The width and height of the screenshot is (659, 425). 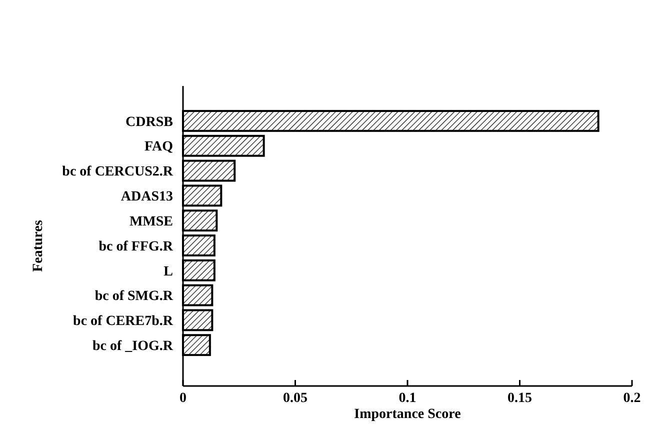 I want to click on y-axis-title: Features, so click(x=38, y=246).